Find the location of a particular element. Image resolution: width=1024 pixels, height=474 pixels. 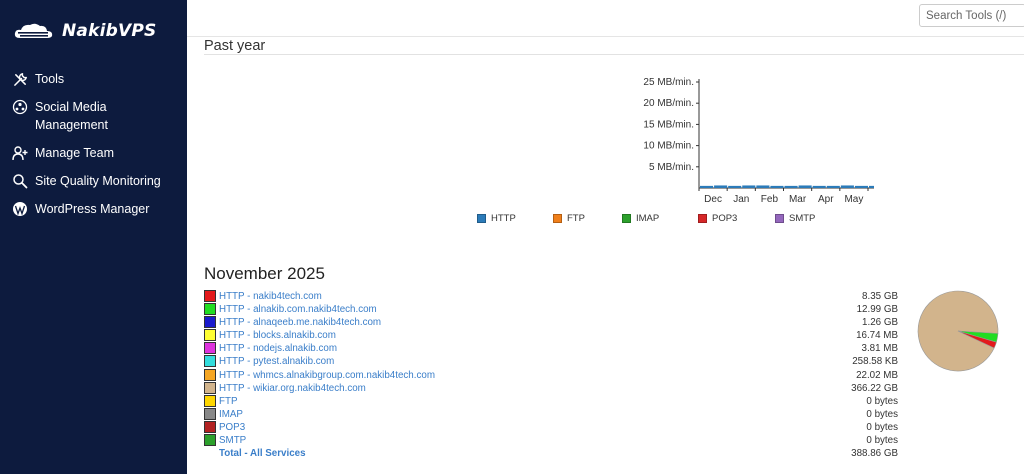

usage-row-link: IMAP is located at coordinates (231, 414).